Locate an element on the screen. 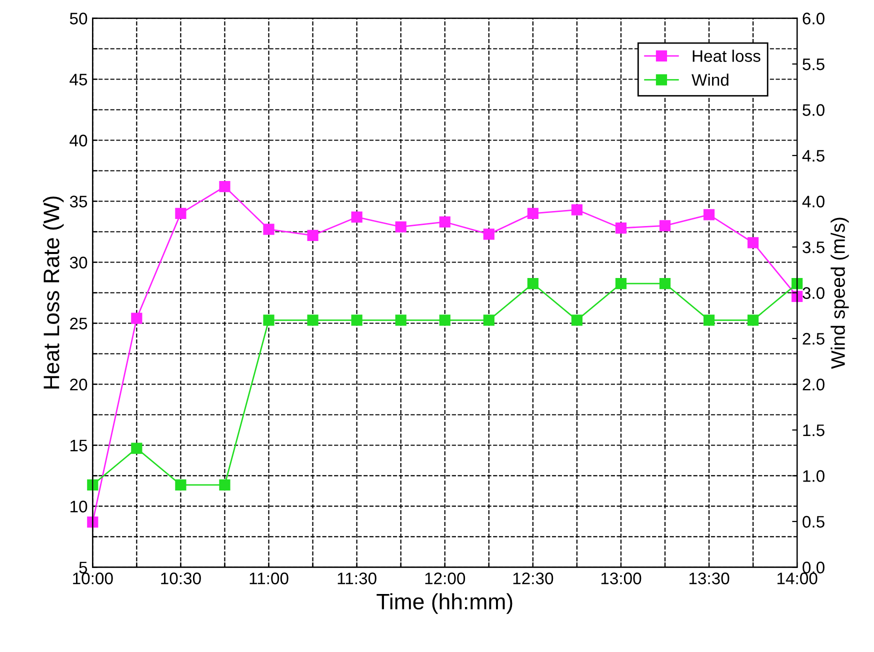  y-tick-label: 40 is located at coordinates (79, 140).